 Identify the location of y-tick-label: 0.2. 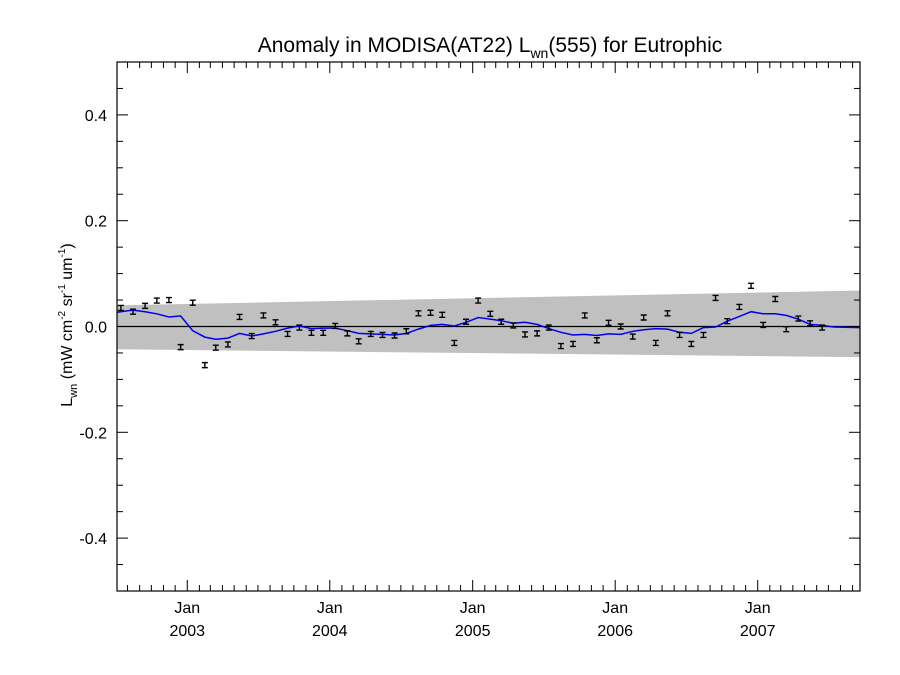
(96, 222).